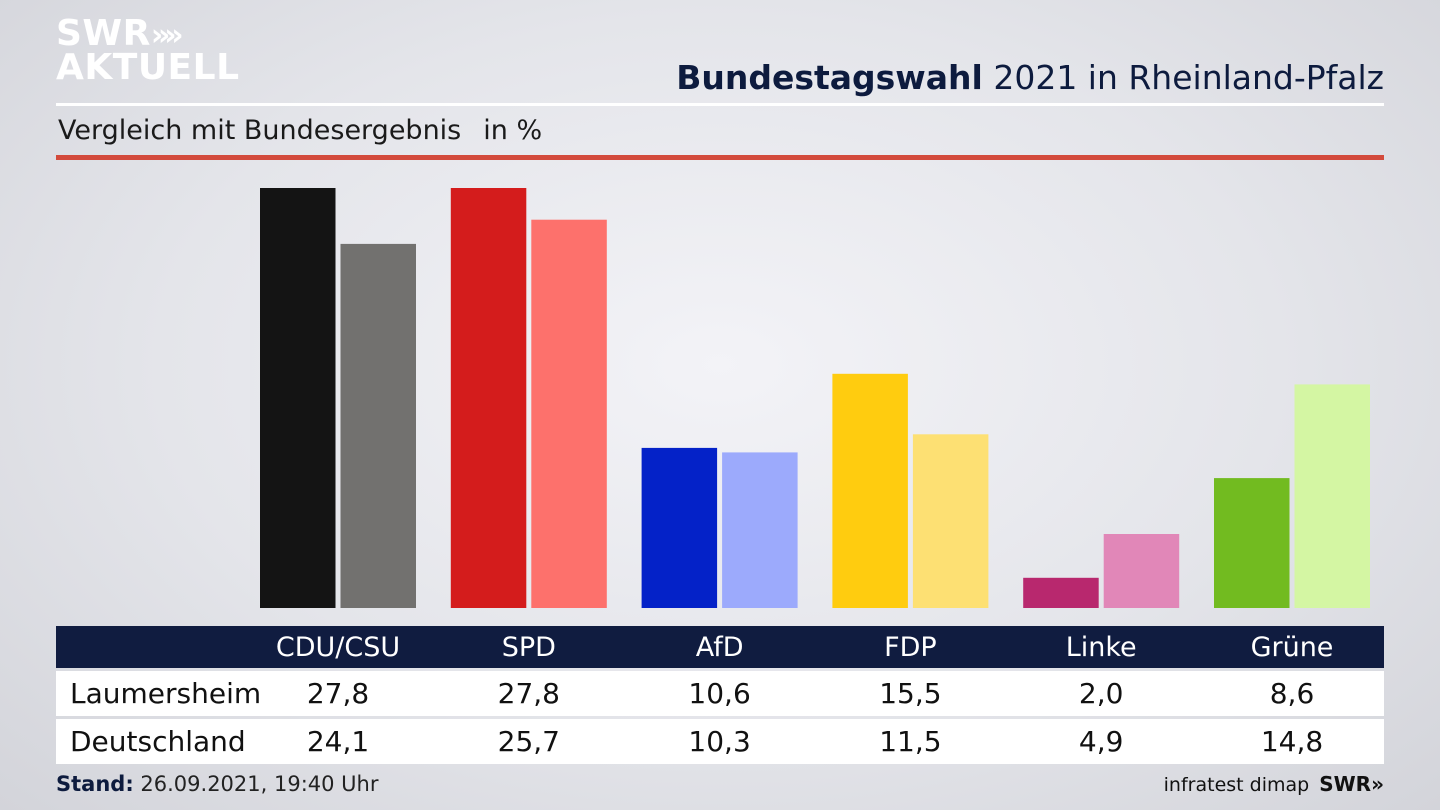 The image size is (1440, 810). Describe the element at coordinates (103, 33) in the screenshot. I see `logo-line1: SWR` at that location.